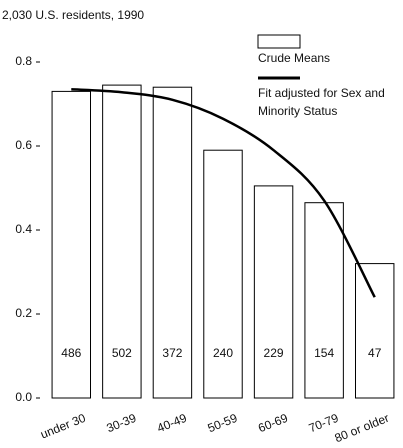 The width and height of the screenshot is (403, 448). What do you see at coordinates (375, 353) in the screenshot?
I see `count-label: 47` at bounding box center [375, 353].